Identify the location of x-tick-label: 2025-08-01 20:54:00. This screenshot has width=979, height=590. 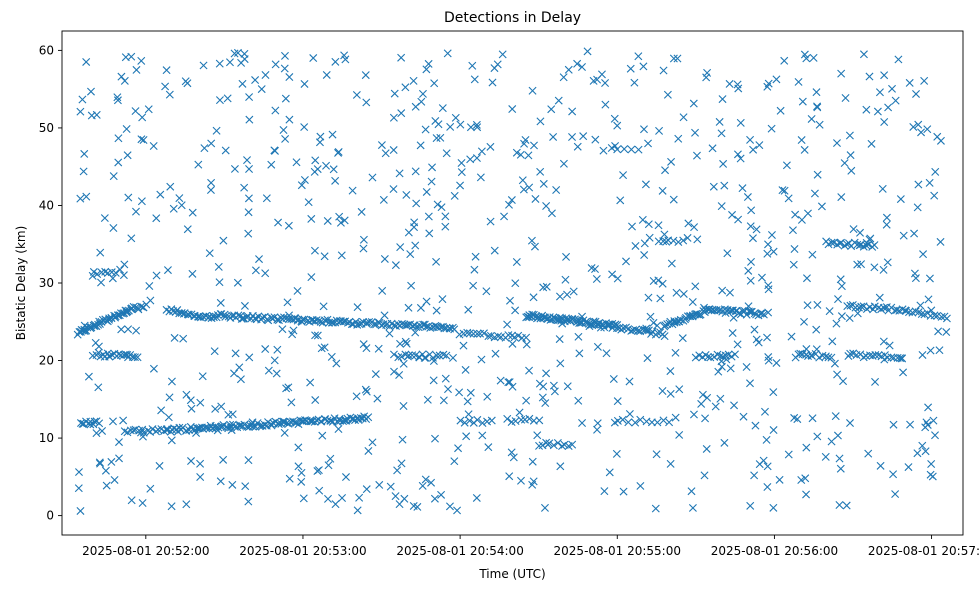
(459, 551).